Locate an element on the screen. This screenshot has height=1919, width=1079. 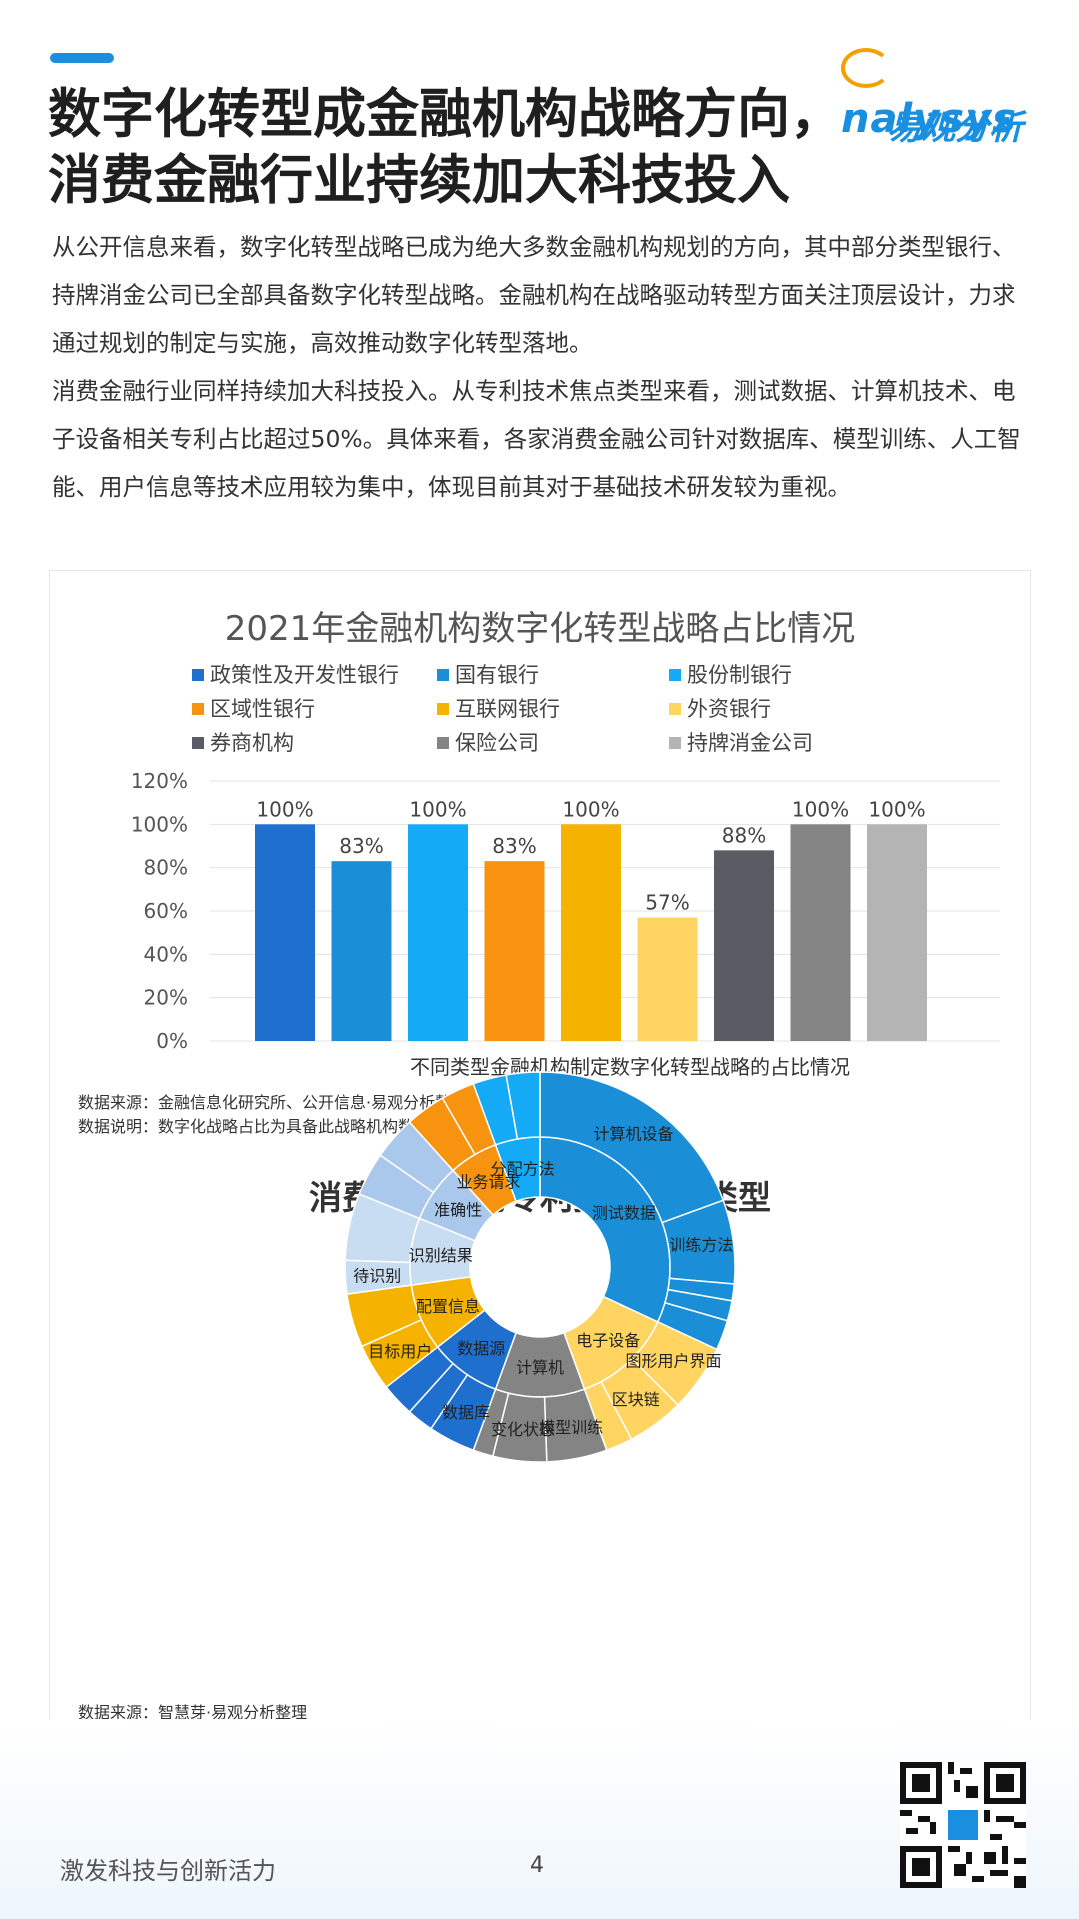
sunburst-label: 计算机设备 is located at coordinates (633, 1133).